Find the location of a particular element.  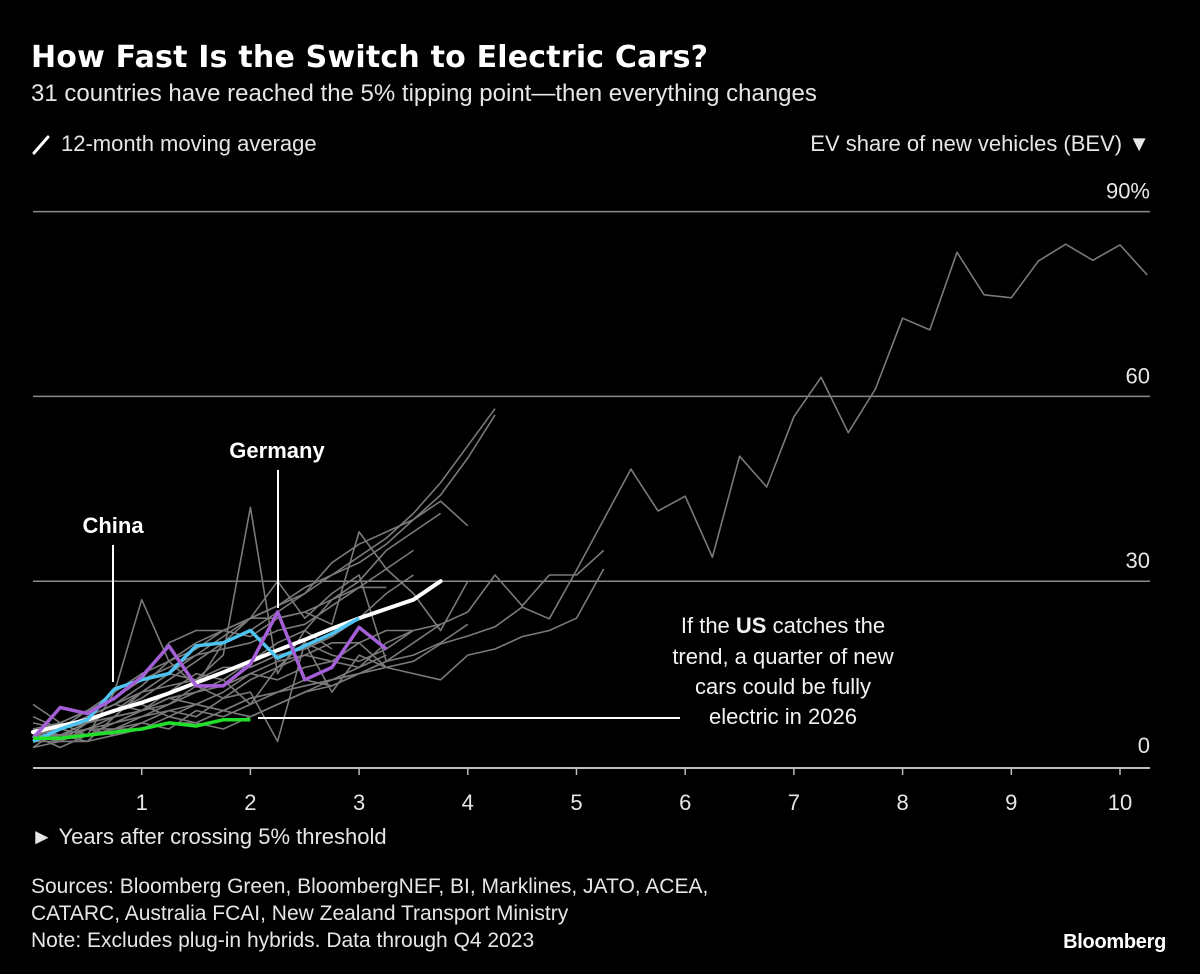

y-tick-label: 0 is located at coordinates (1144, 745).